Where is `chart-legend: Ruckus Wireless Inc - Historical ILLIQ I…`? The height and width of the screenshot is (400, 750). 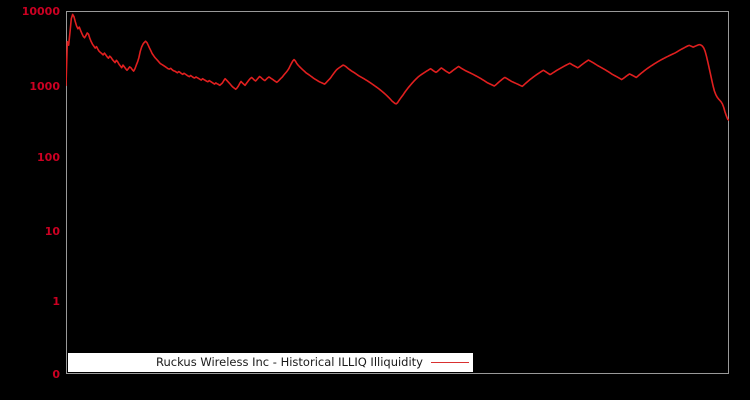 chart-legend: Ruckus Wireless Inc - Historical ILLIQ I… is located at coordinates (270, 362).